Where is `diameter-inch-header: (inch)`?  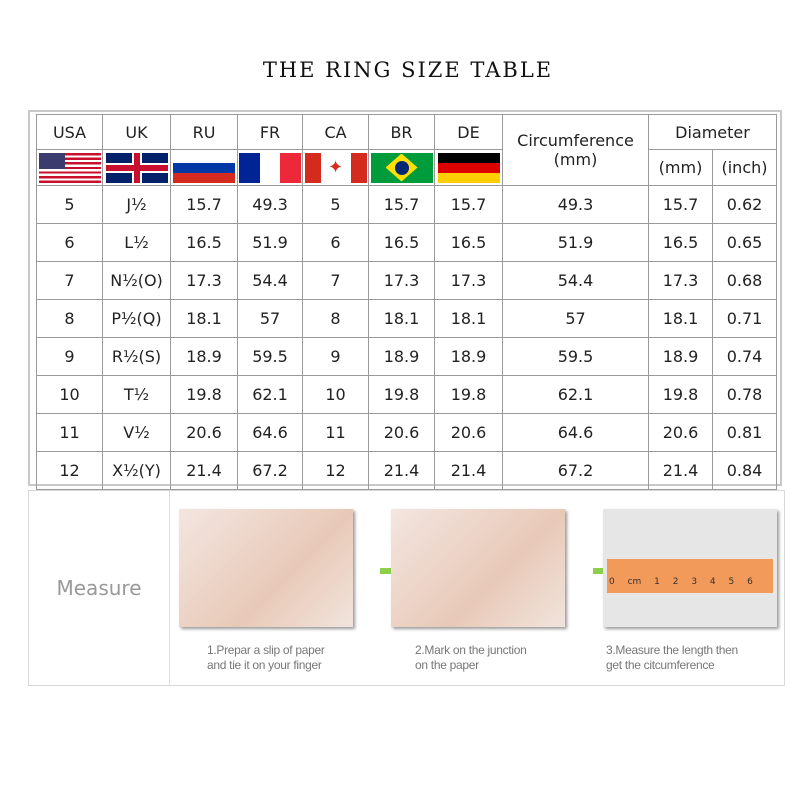 diameter-inch-header: (inch) is located at coordinates (744, 167).